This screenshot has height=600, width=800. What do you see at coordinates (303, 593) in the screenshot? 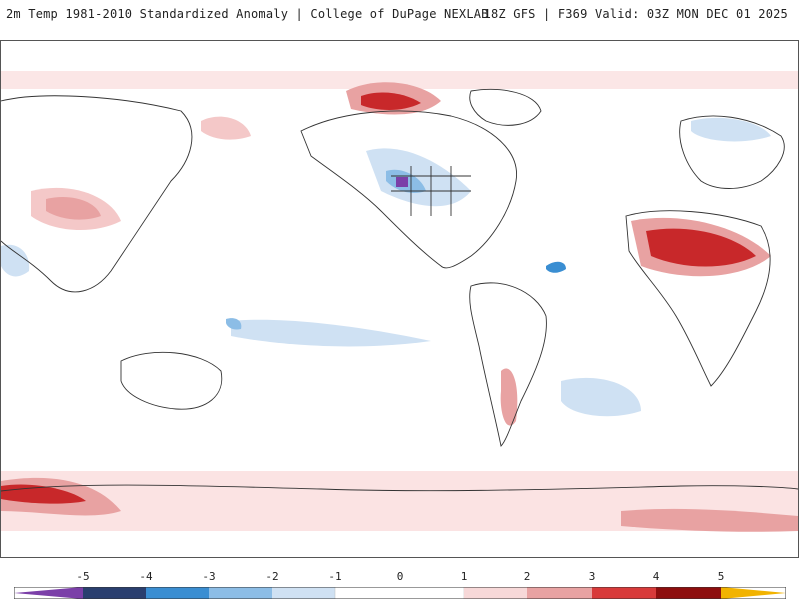
I see `colorbar-segment-neg2-neg1` at bounding box center [303, 593].